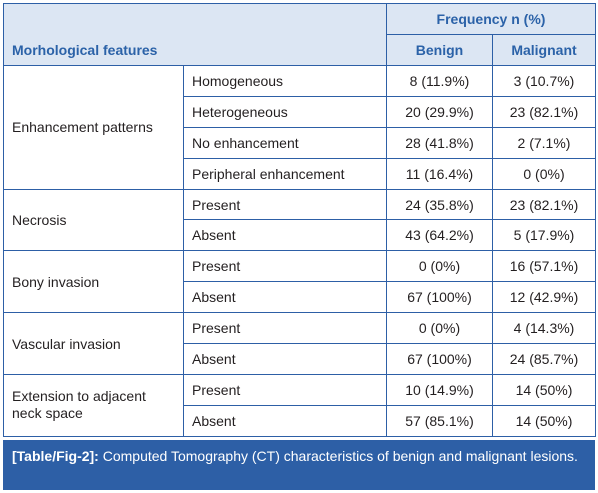 Image resolution: width=598 pixels, height=493 pixels. I want to click on benign-cell: 8 (11.9%), so click(439, 81).